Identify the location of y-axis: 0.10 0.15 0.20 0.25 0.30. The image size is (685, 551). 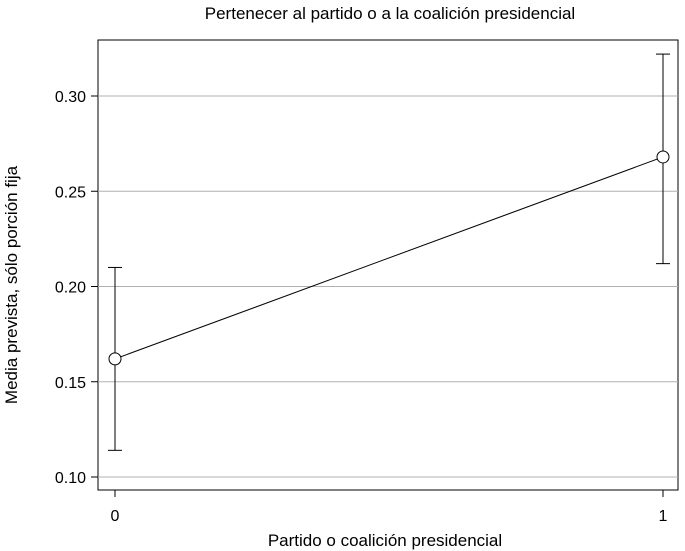
(76, 288).